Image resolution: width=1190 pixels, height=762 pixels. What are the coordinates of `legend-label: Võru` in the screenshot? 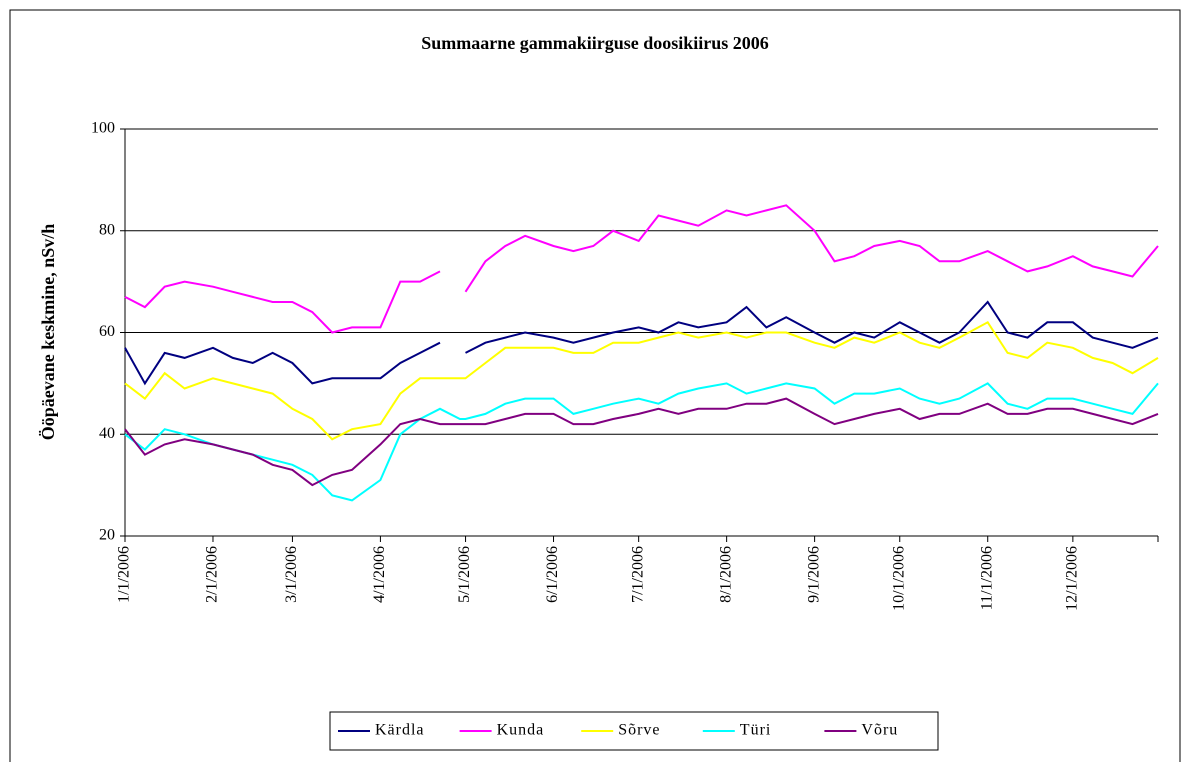 It's located at (879, 730).